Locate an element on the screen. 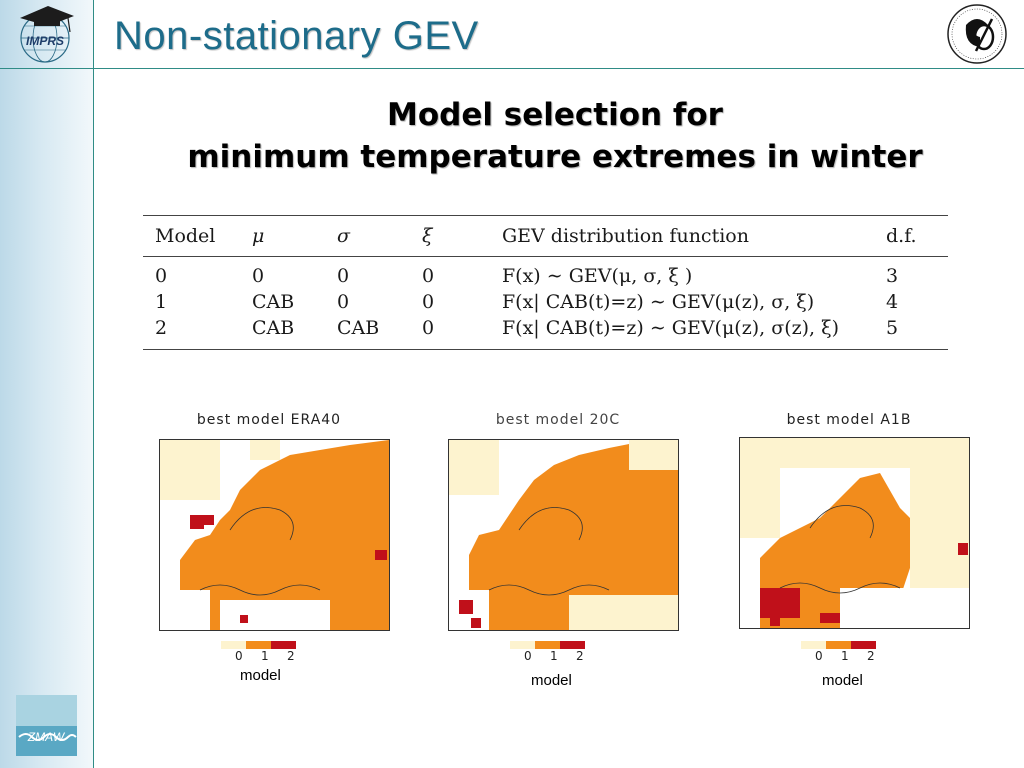 The image size is (1024, 768). cell-model: 1 is located at coordinates (161, 302).